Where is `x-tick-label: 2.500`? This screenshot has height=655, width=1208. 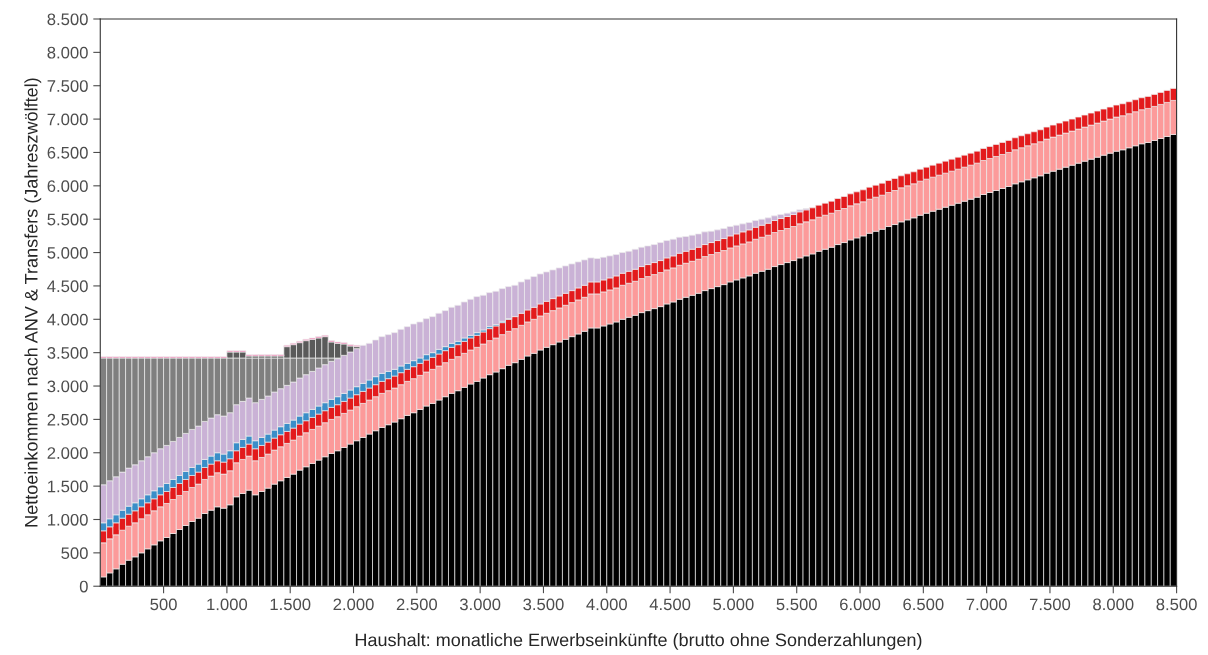 x-tick-label: 2.500 is located at coordinates (417, 604).